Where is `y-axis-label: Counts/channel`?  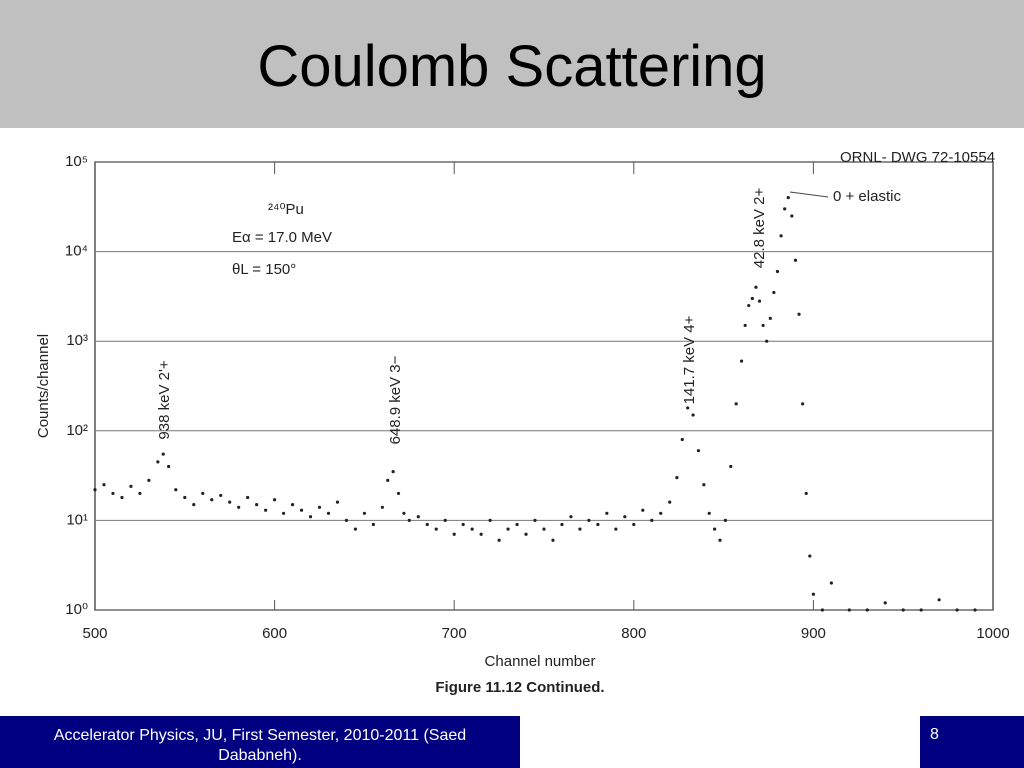
y-axis-label: Counts/channel is located at coordinates (43, 386).